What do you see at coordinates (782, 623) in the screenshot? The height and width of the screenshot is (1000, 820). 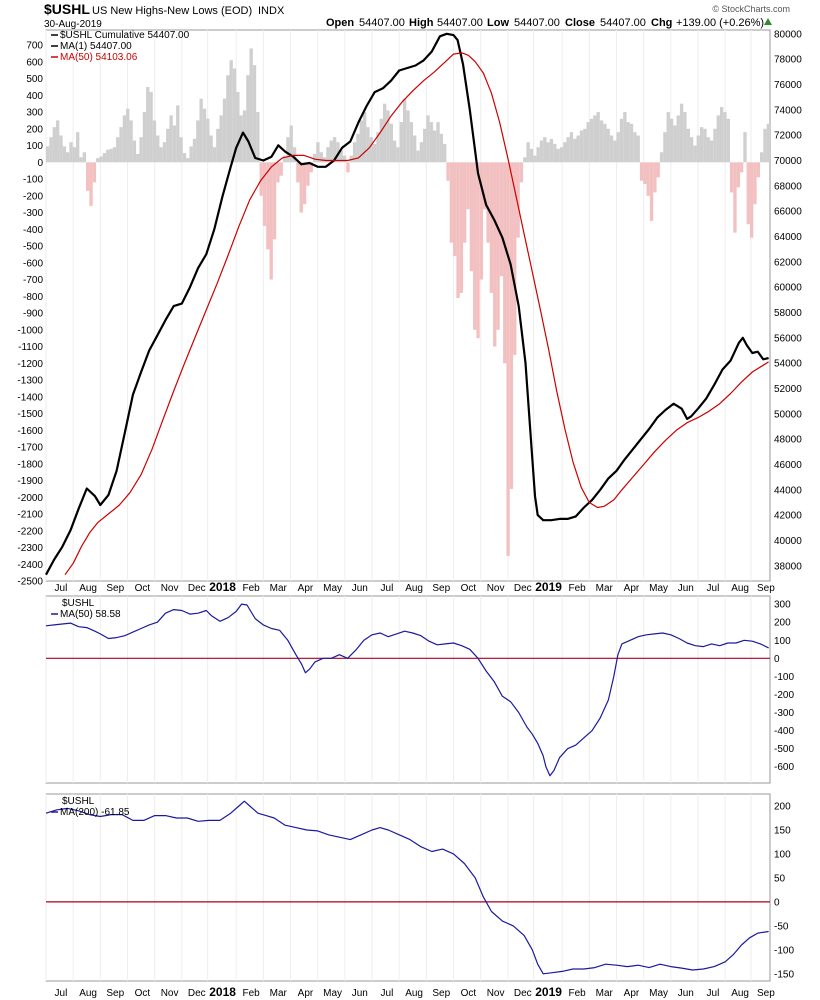 I see `right-tick-label: 200` at bounding box center [782, 623].